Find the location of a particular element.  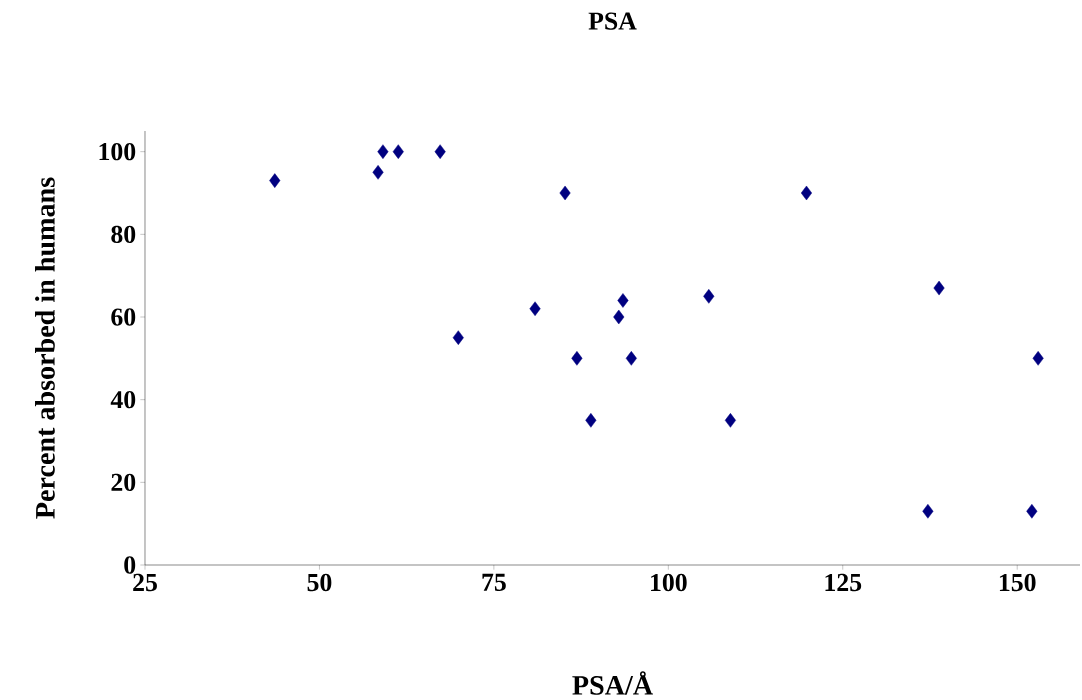

y-tick-label: 80 is located at coordinates (123, 234).